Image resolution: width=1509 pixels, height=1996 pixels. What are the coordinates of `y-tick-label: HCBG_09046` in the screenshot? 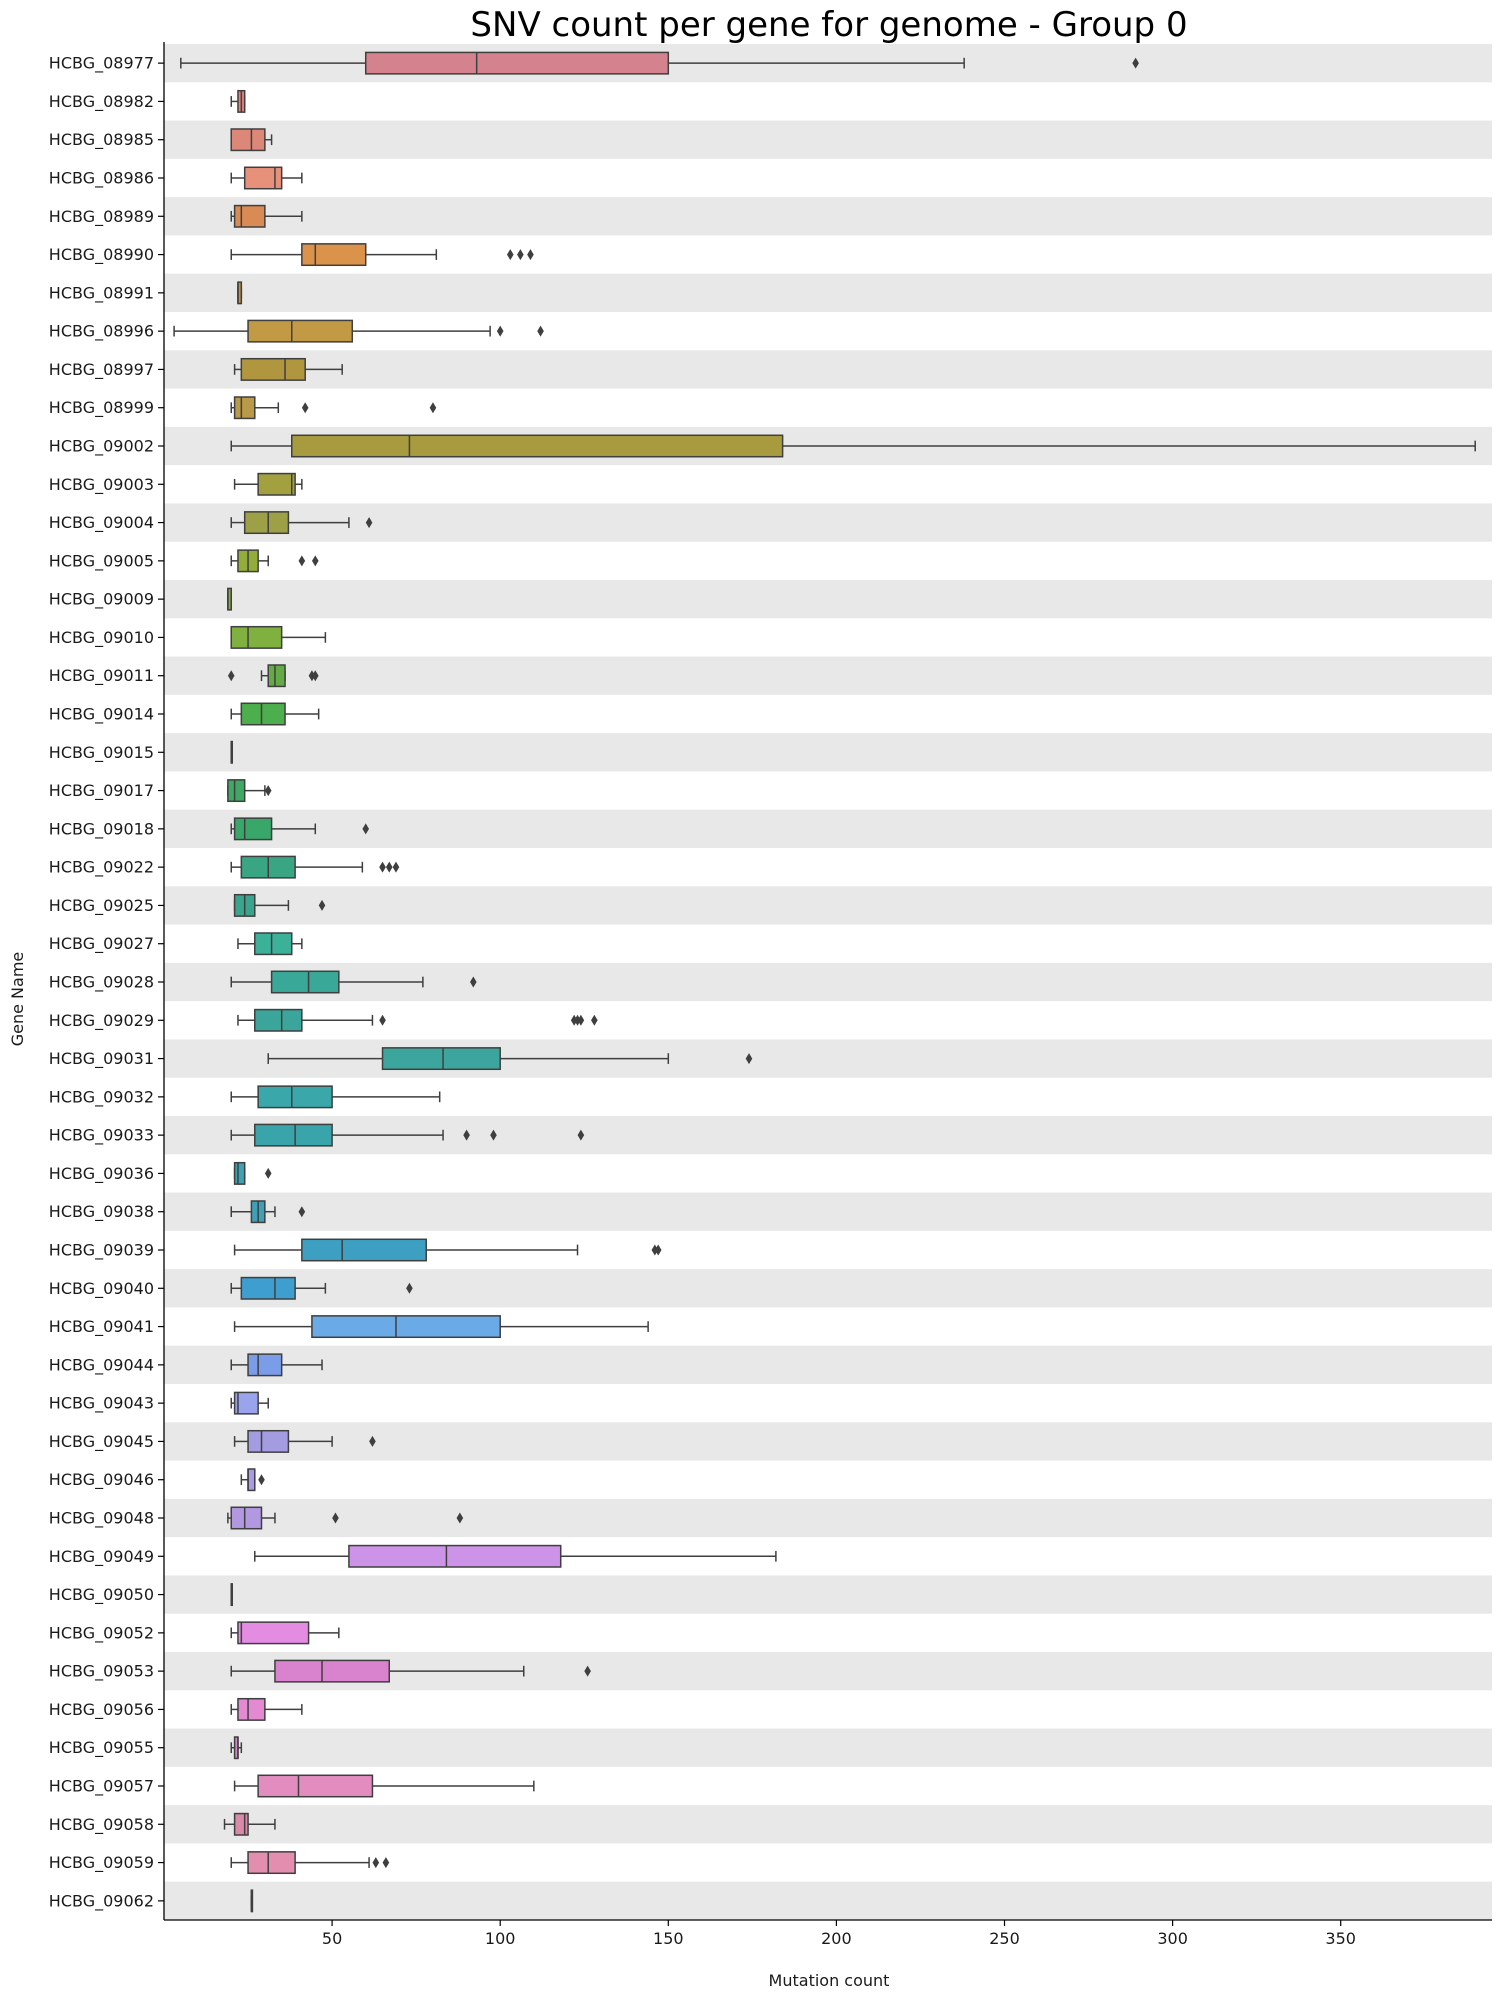 It's located at (101, 1480).